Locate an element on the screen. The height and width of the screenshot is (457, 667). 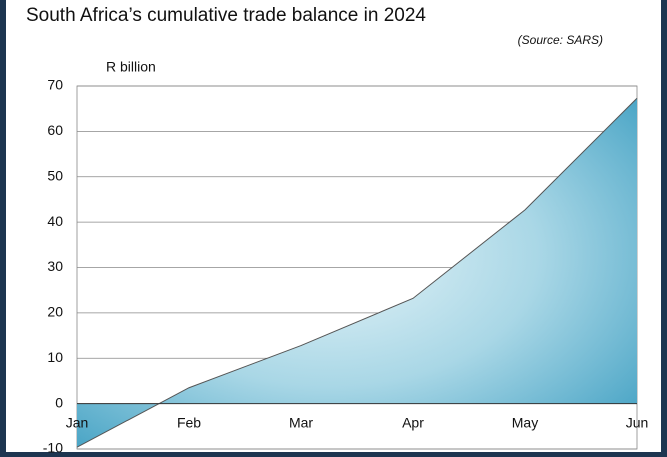
y-tick-label: 0 is located at coordinates (59, 402).